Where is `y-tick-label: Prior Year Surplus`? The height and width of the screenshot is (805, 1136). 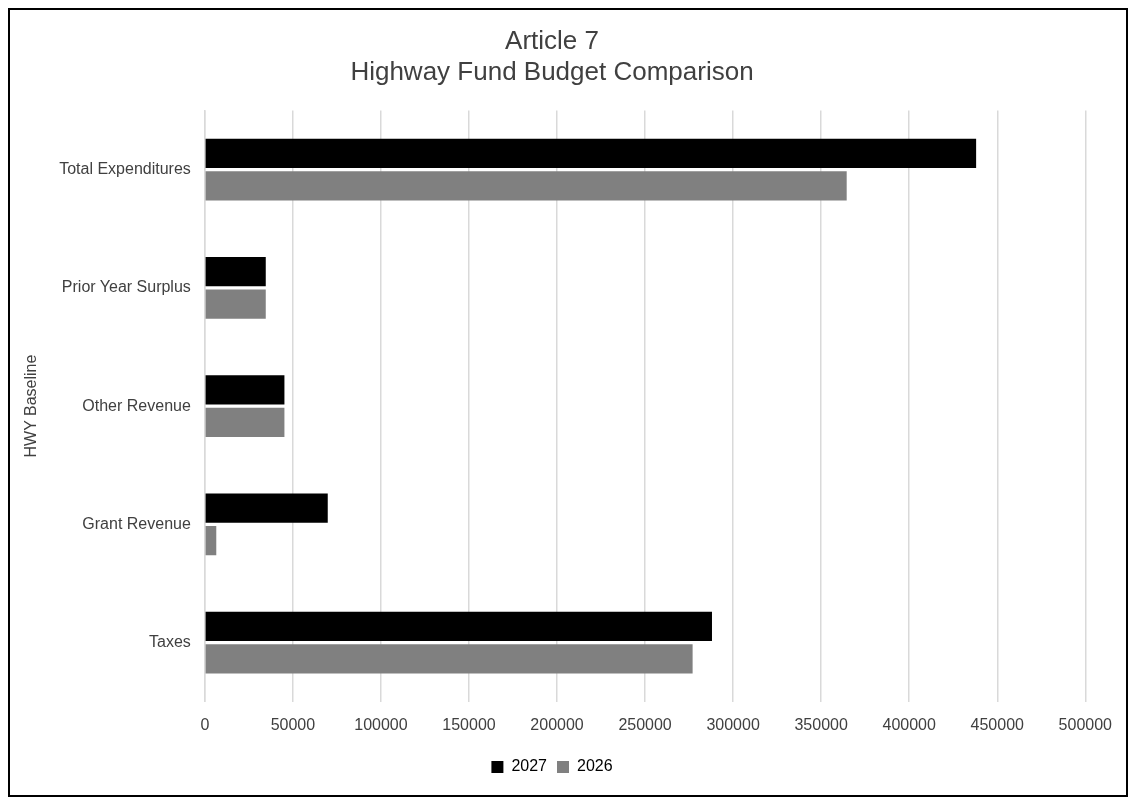
y-tick-label: Prior Year Surplus is located at coordinates (126, 287).